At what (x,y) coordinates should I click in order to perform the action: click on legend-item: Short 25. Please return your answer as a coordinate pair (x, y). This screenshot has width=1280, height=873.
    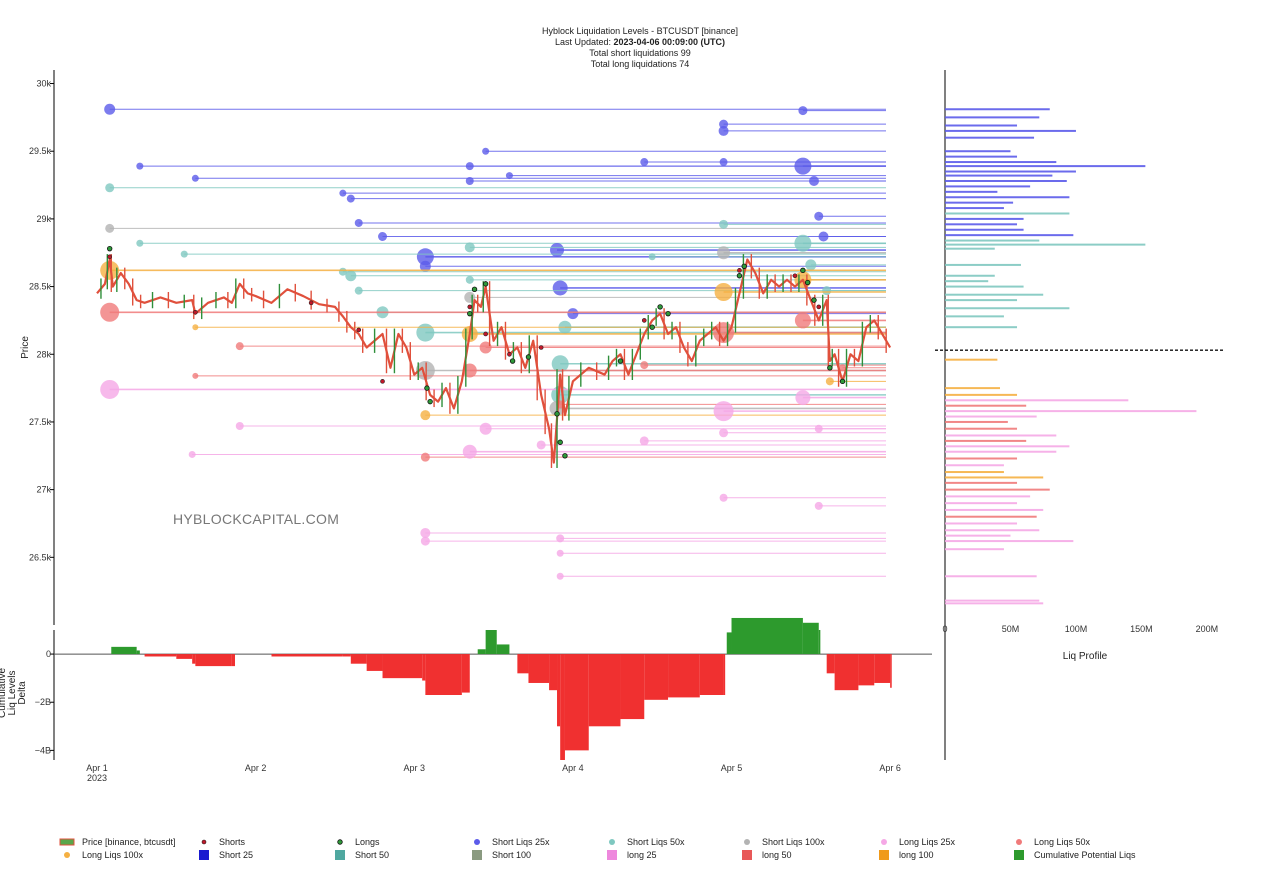
    Looking at the image, I should click on (226, 855).